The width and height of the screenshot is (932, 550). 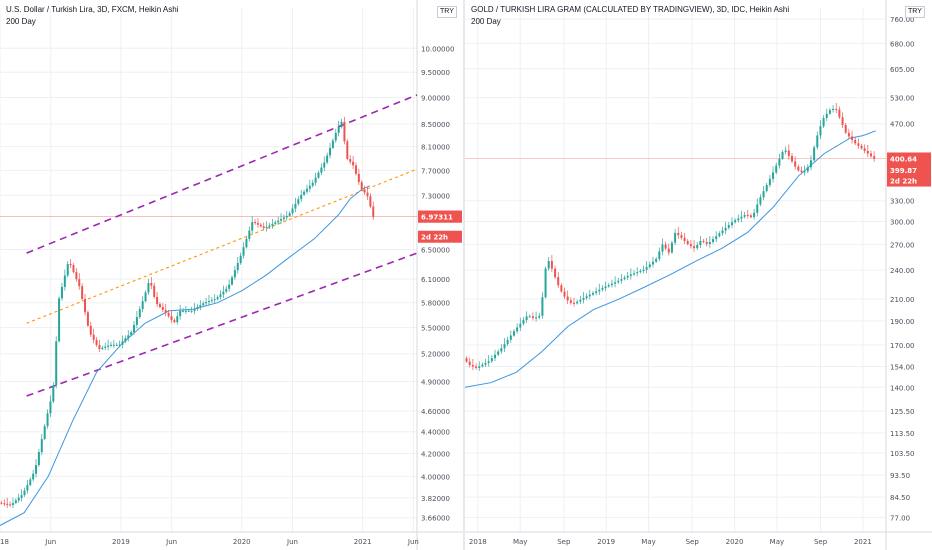 What do you see at coordinates (902, 99) in the screenshot?
I see `y-tick-label: 530.00` at bounding box center [902, 99].